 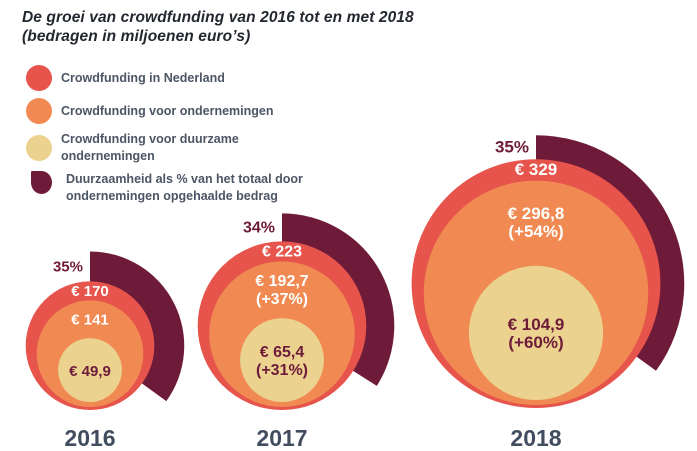 I want to click on legend-item-1: Crowdfunding voor ondernemingen, so click(x=172, y=111).